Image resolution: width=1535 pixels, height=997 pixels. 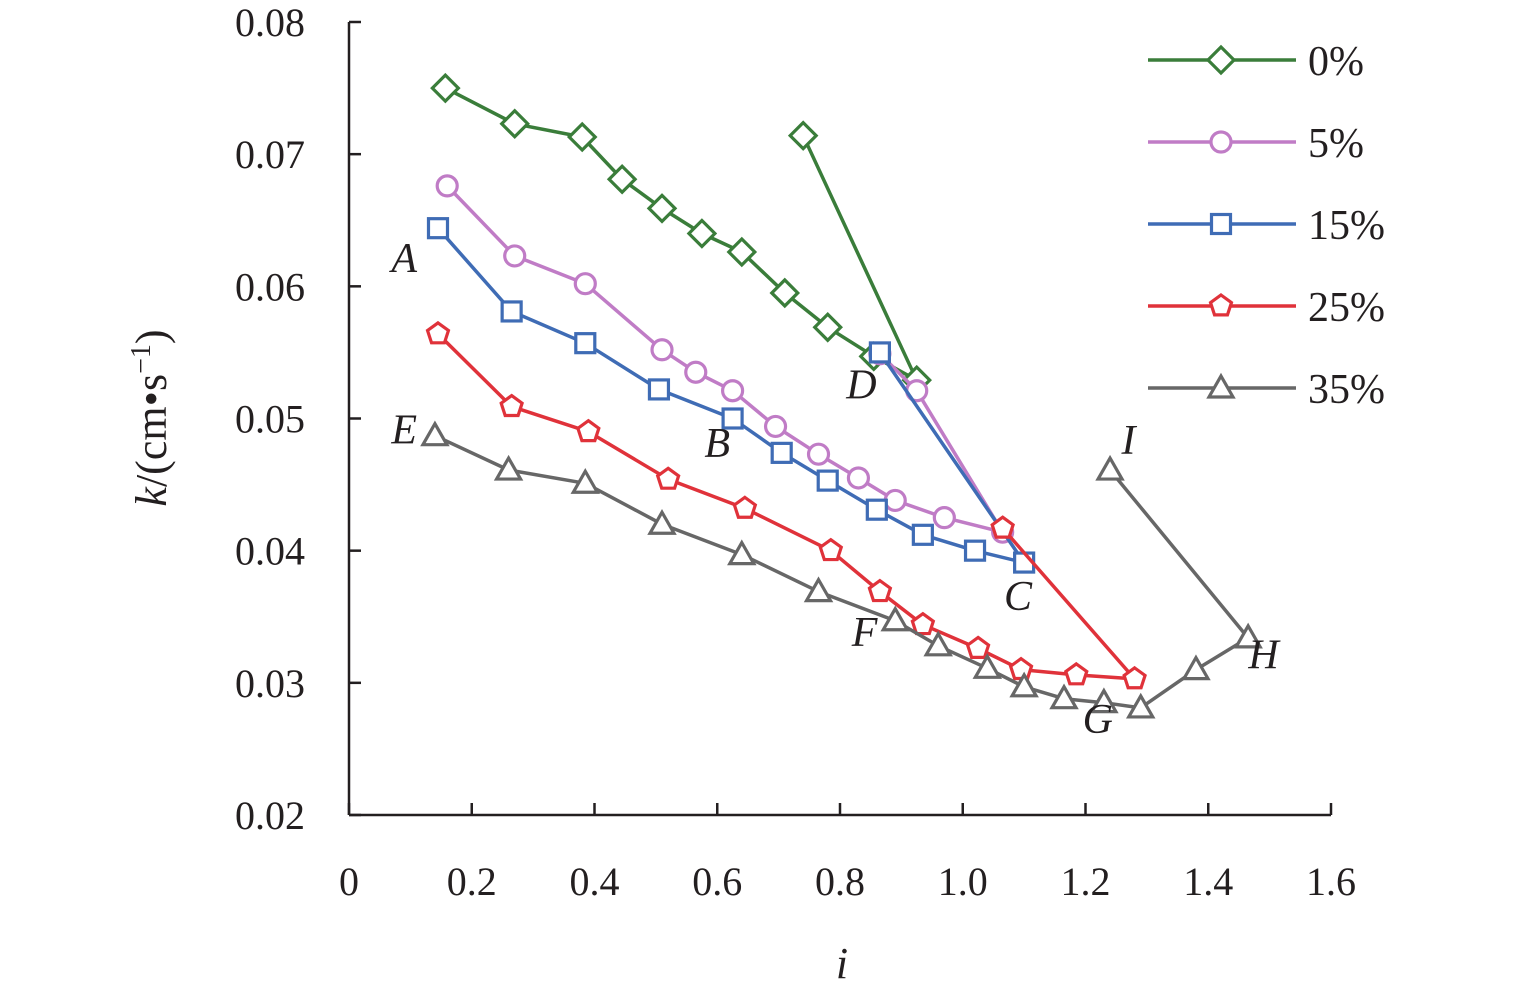 I want to click on x-tick-label: 0.8, so click(x=840, y=881).